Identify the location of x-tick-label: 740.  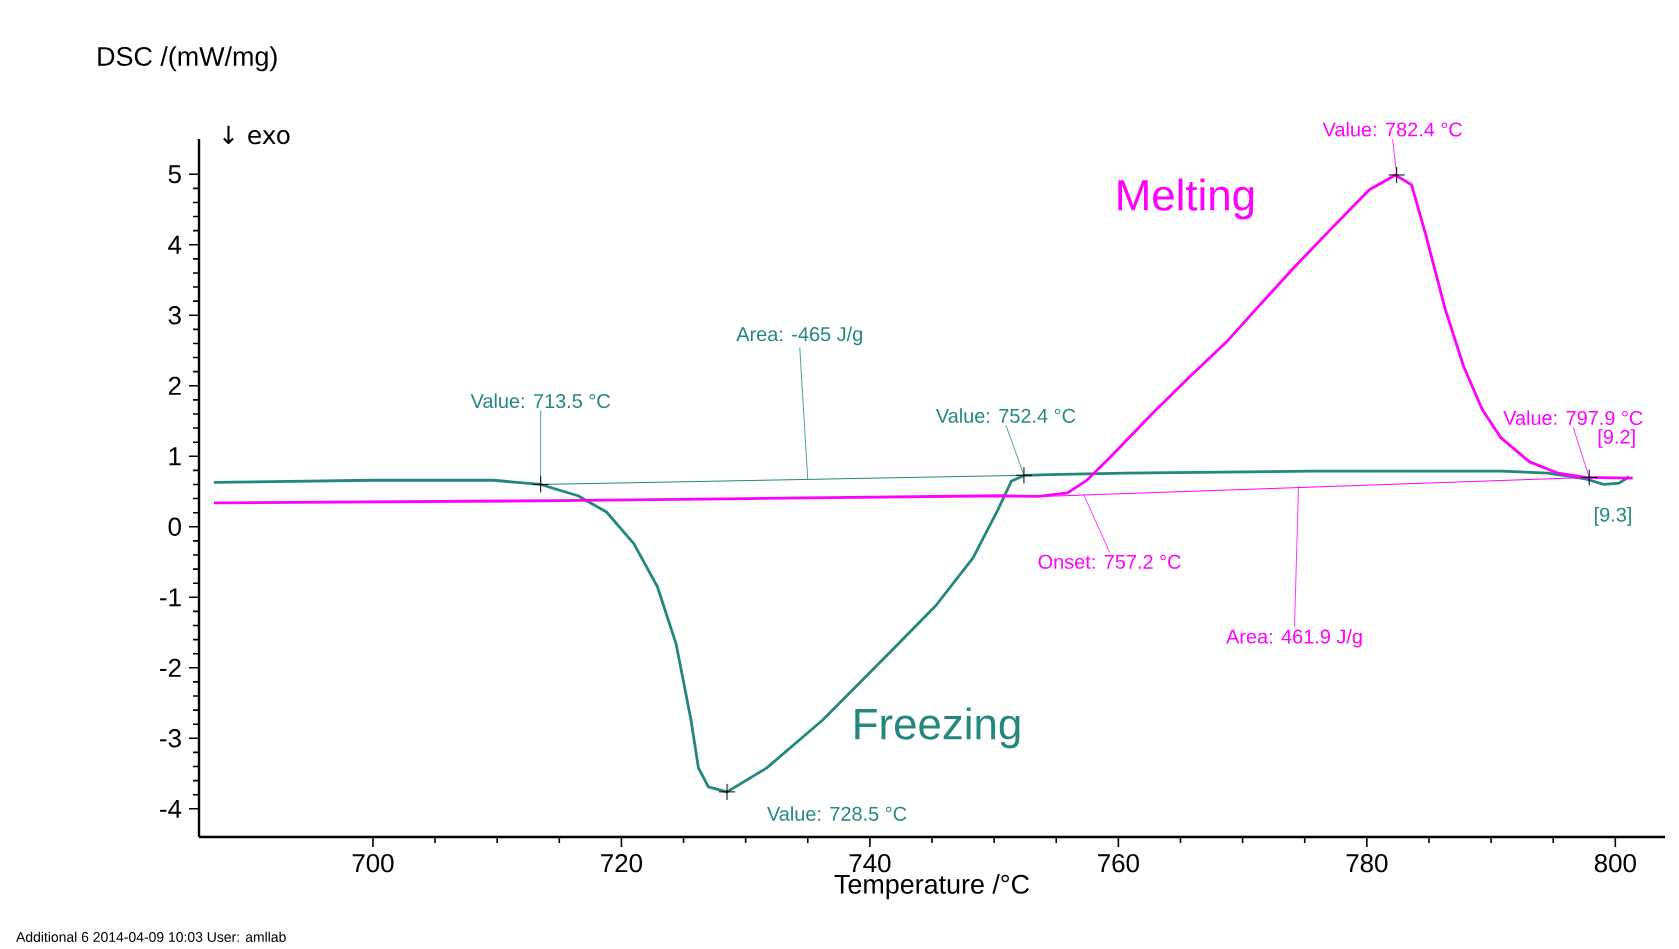
(870, 863).